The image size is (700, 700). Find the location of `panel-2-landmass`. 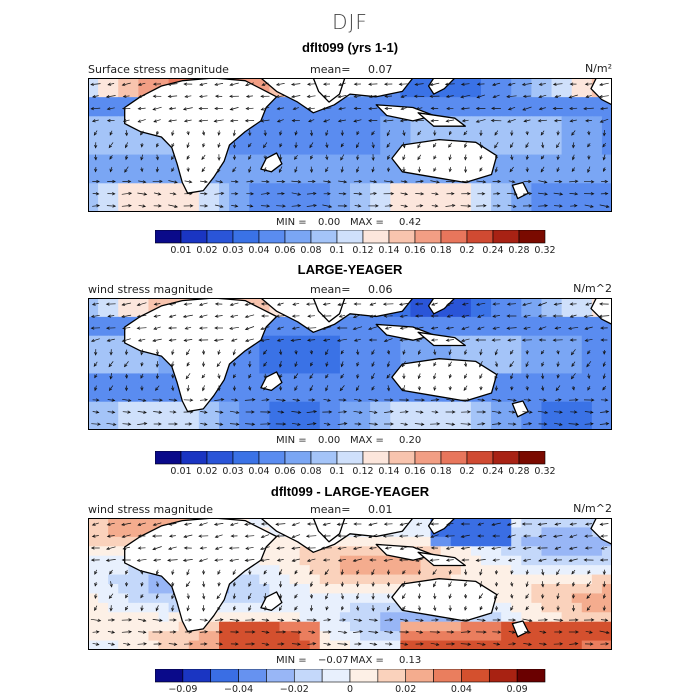

panel-2-landmass is located at coordinates (405, 552).